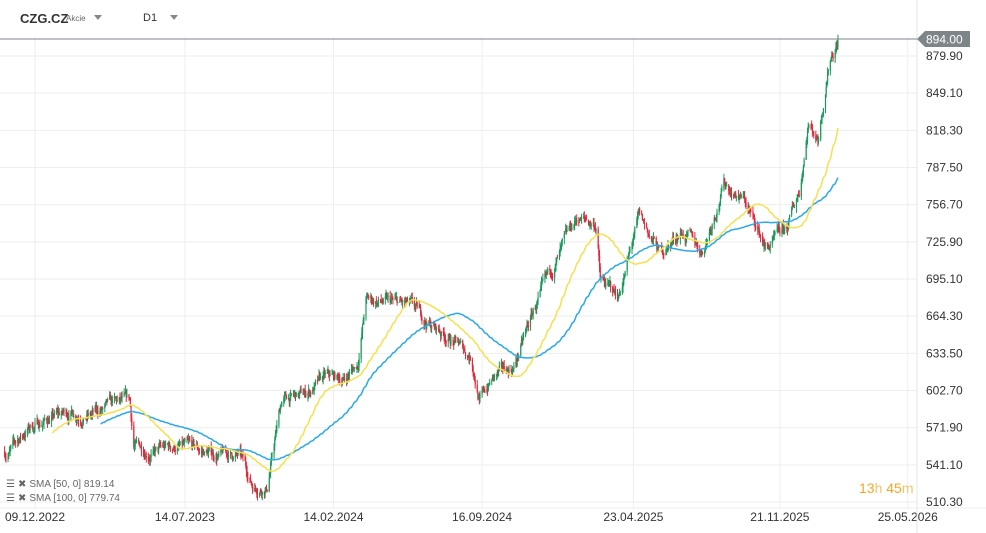  Describe the element at coordinates (150, 18) in the screenshot. I see `timeframe-label: D1` at that location.